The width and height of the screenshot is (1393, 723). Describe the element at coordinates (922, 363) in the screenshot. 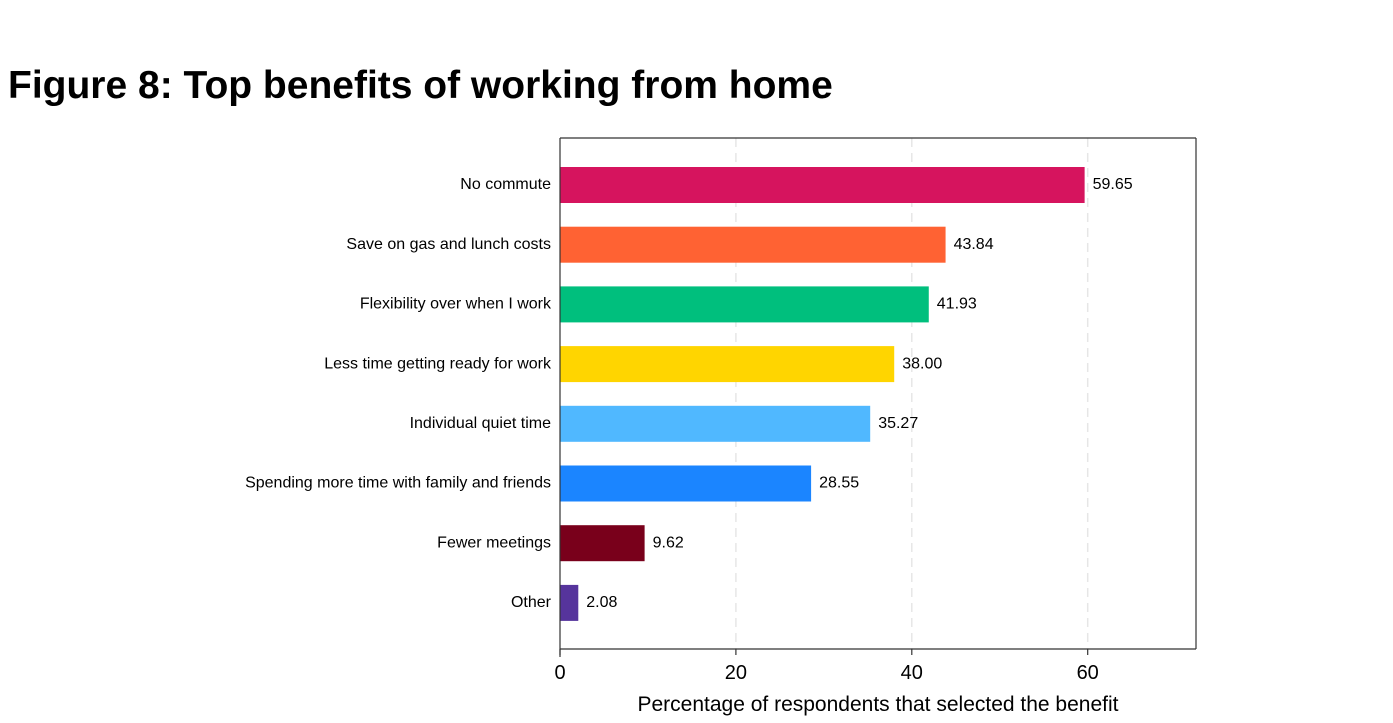

I see `bar-value-label: 38.00` at that location.